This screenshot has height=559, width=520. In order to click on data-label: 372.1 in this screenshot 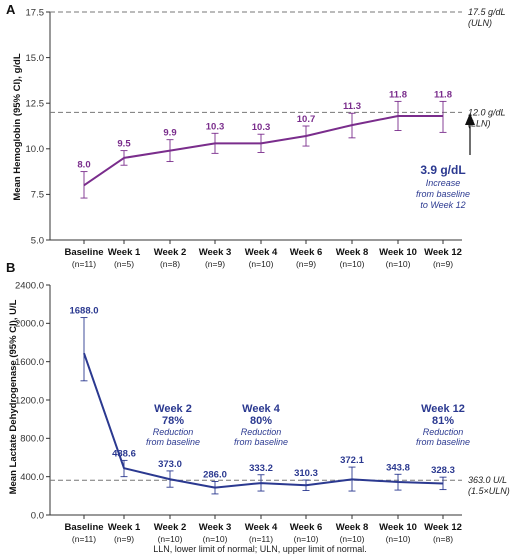, I will do `click(352, 460)`.